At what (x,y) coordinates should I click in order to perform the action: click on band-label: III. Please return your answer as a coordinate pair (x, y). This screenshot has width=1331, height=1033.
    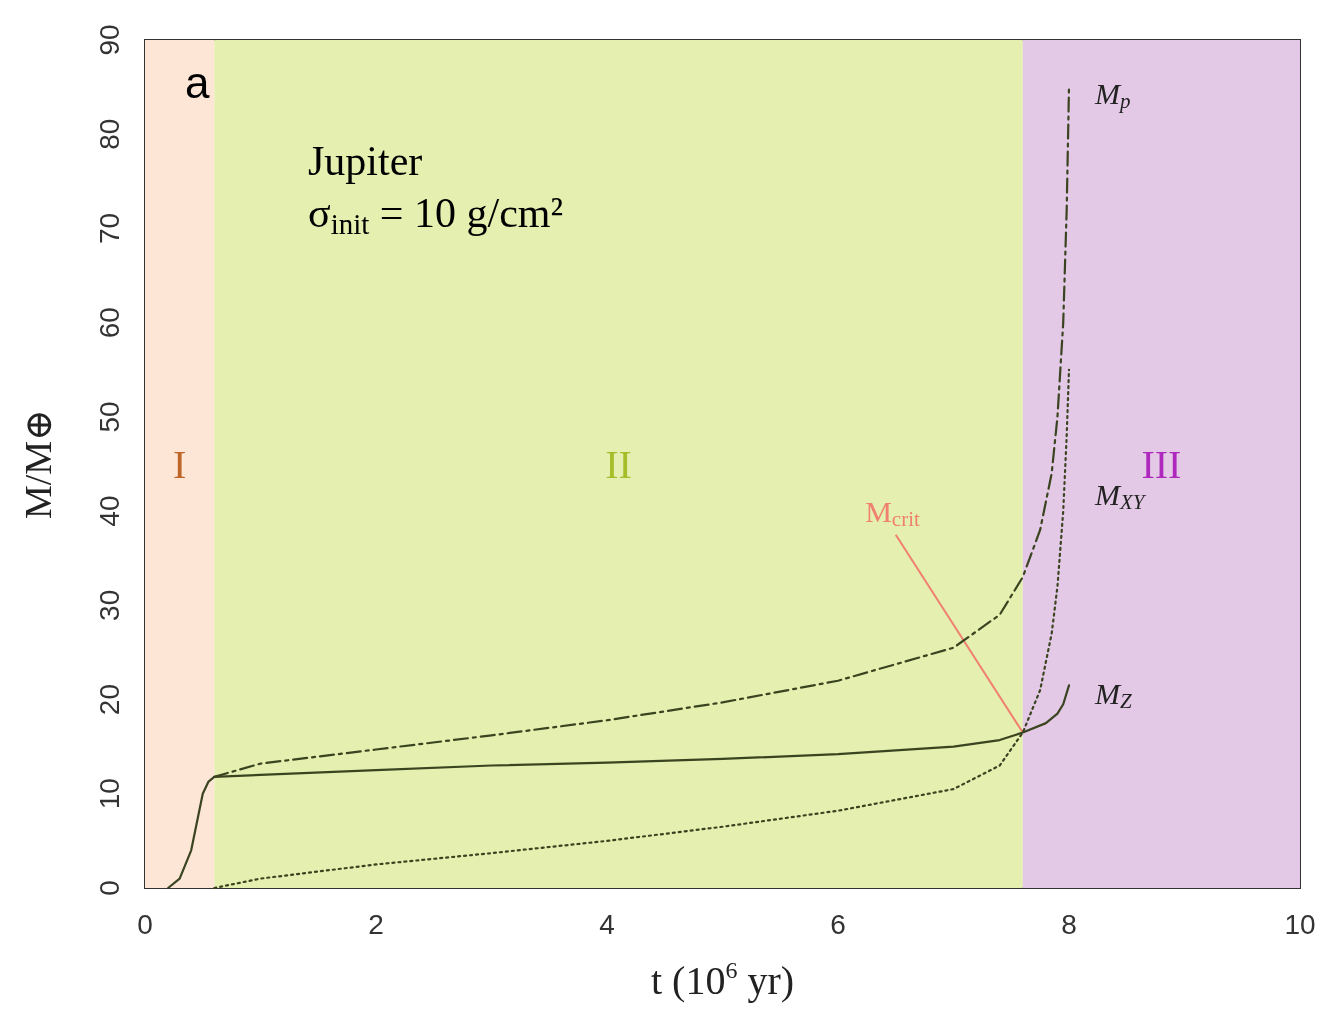
    Looking at the image, I should click on (1161, 464).